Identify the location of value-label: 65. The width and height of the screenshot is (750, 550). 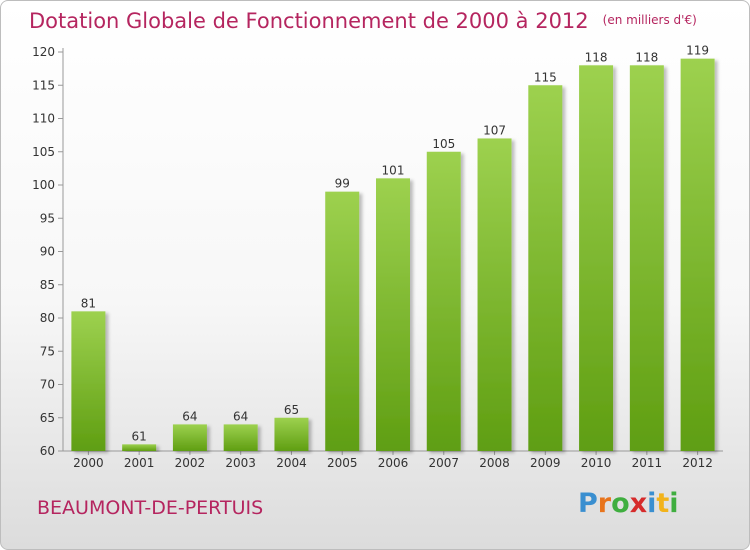
(291, 410).